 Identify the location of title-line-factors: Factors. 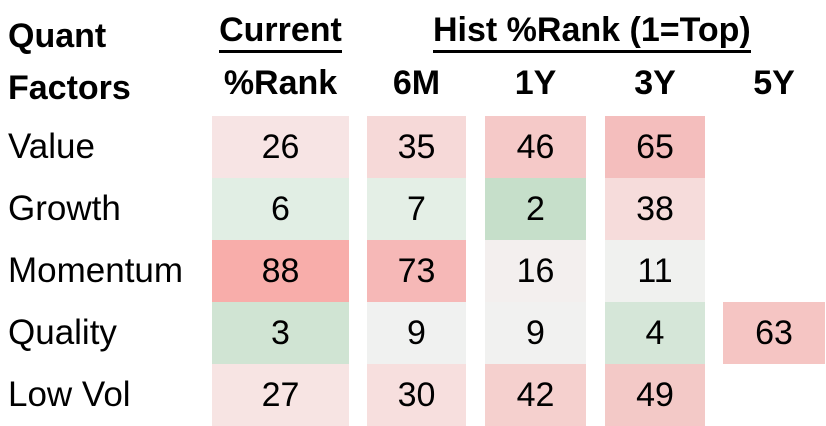
(69, 88).